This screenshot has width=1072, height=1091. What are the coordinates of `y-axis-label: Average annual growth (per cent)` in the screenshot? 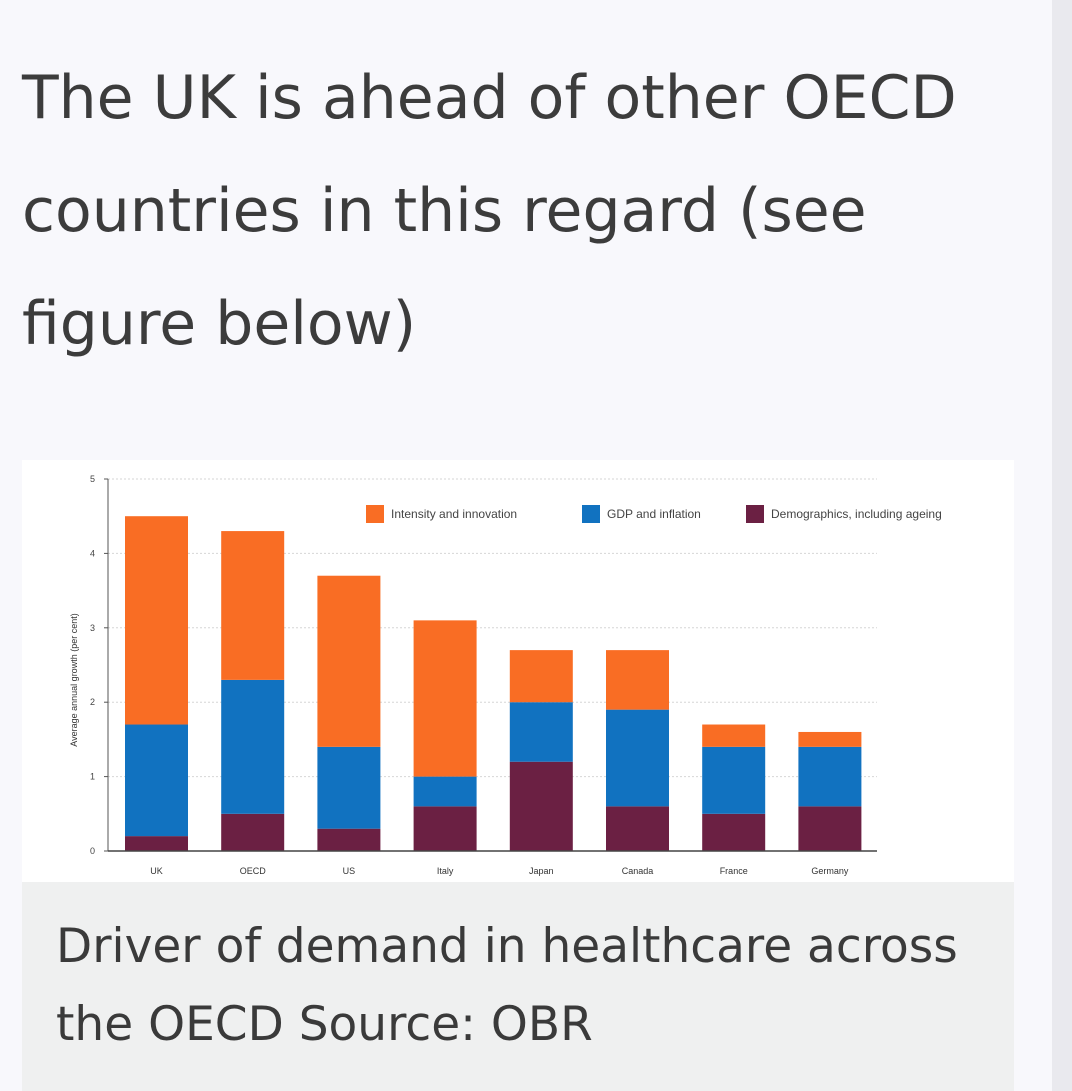 It's located at (74, 679).